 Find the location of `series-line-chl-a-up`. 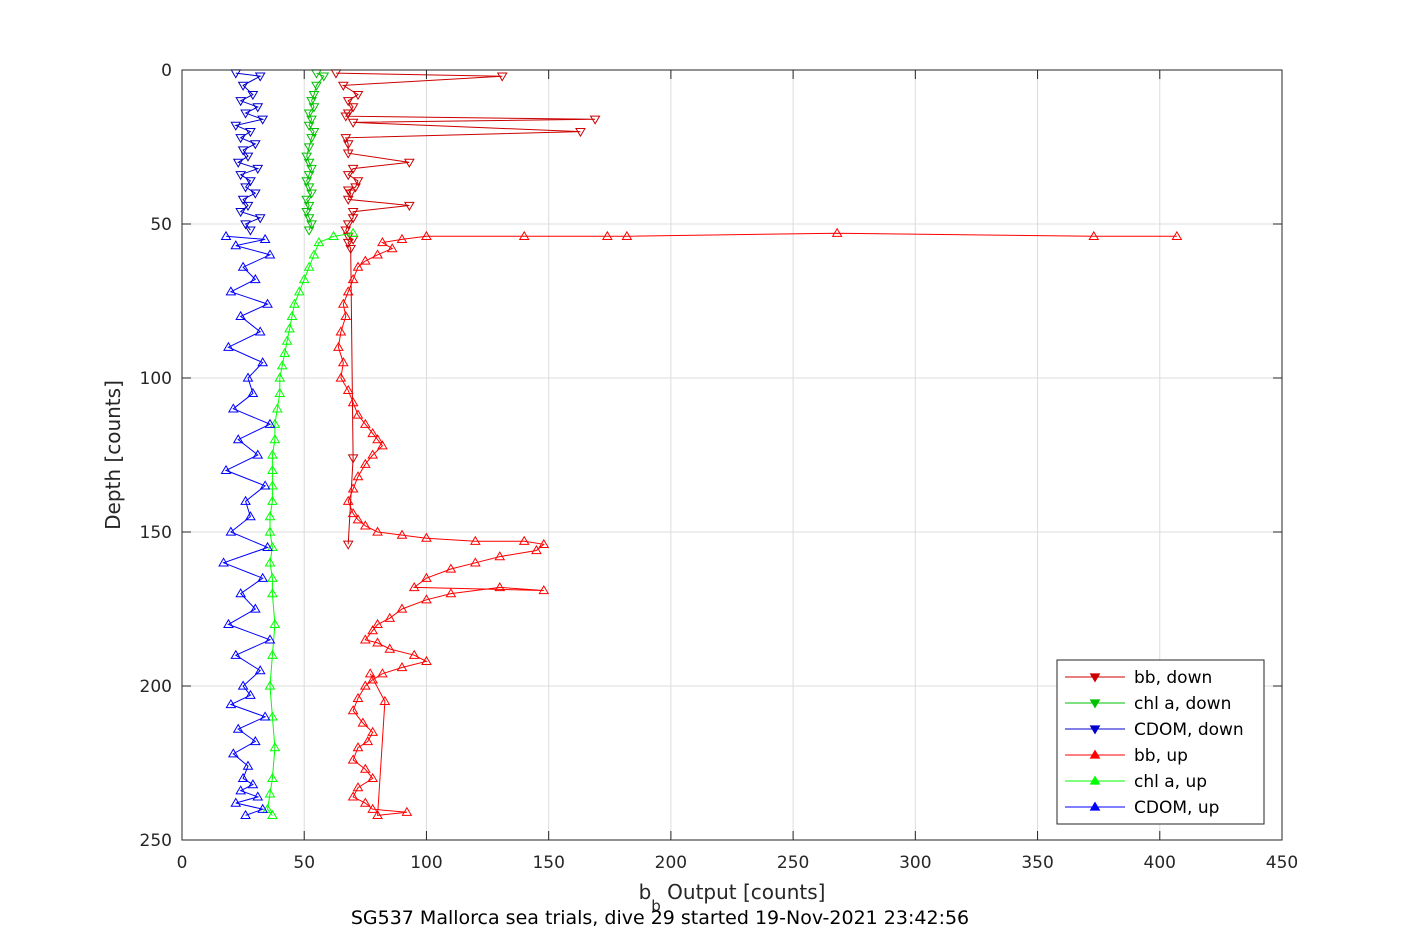

series-line-chl-a-up is located at coordinates (310, 524).